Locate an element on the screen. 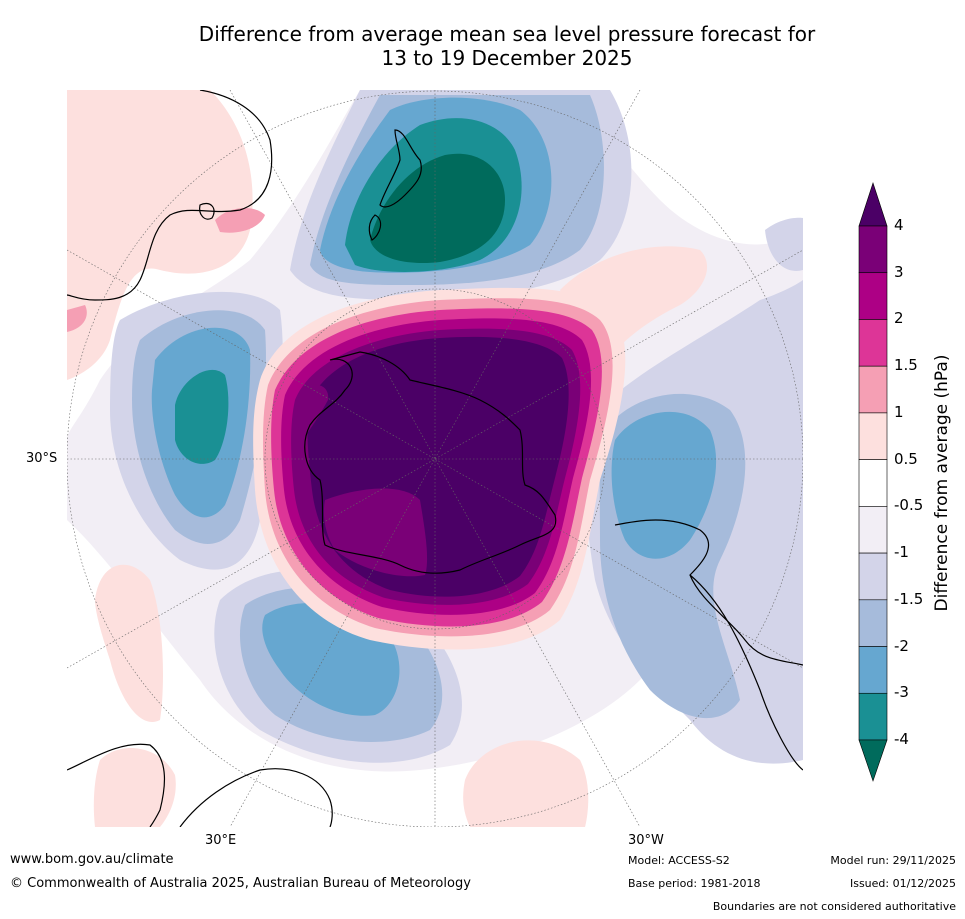 This screenshot has height=919, width=965. colorbar-tick-label: -4 is located at coordinates (901, 739).